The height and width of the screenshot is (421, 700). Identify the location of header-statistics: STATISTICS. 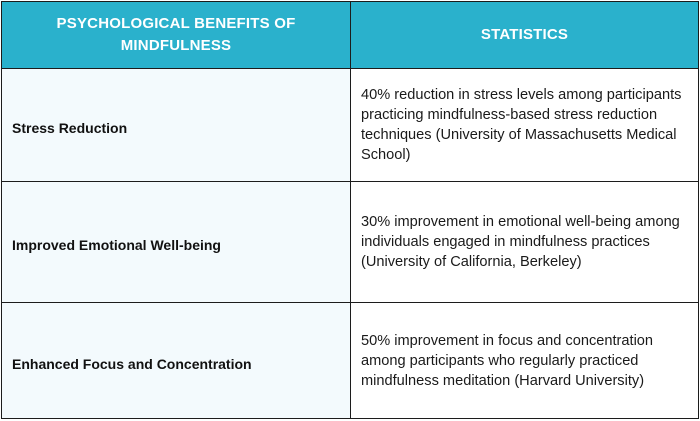
(524, 35).